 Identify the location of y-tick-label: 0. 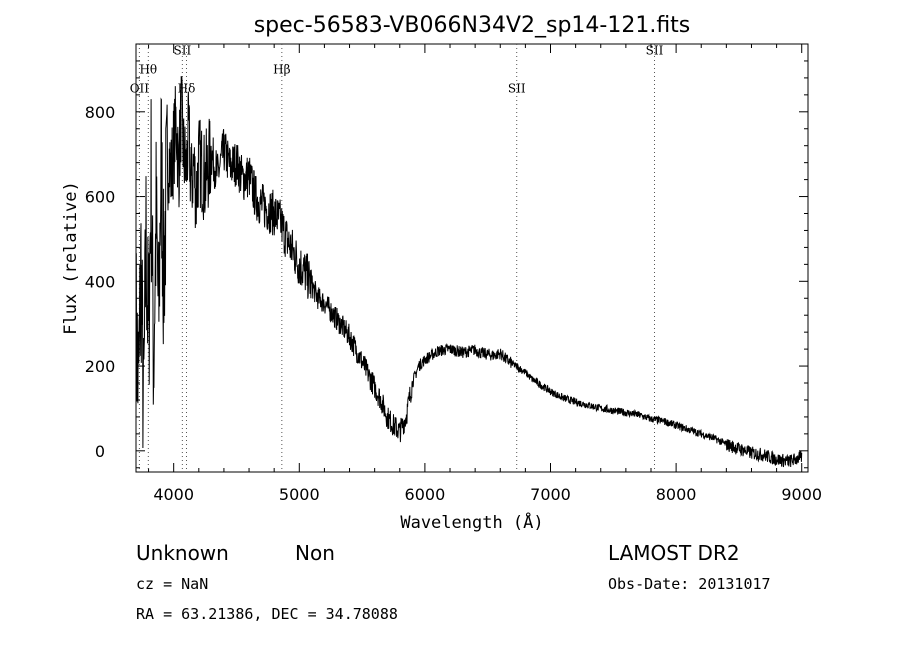
(100, 451).